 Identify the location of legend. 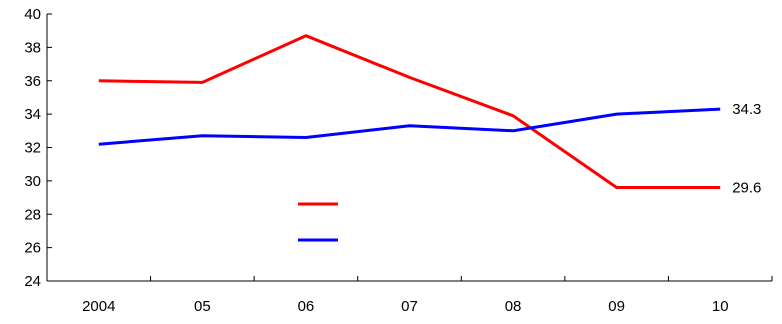
(318, 222).